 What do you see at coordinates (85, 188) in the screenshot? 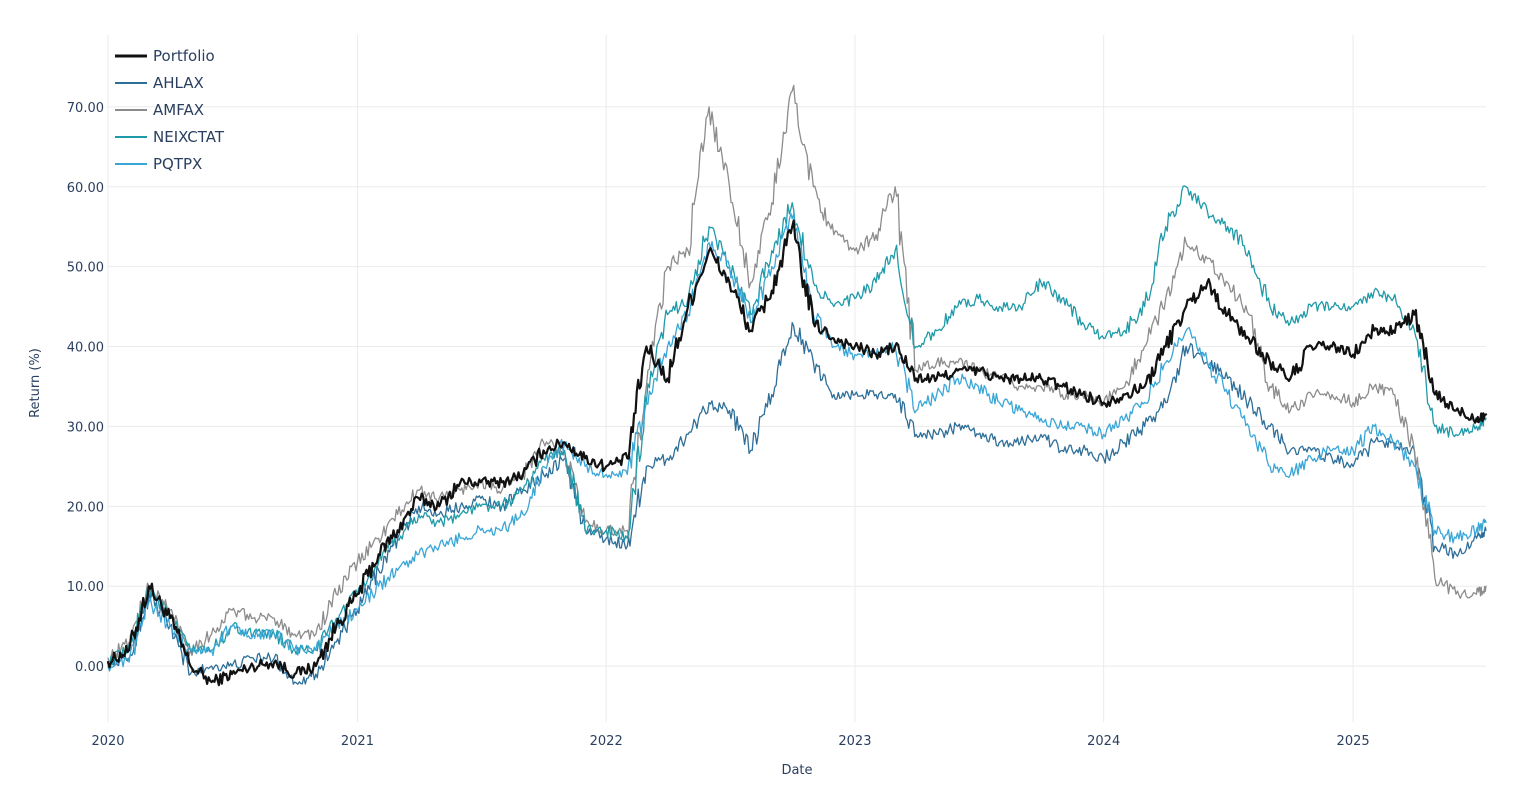
I see `y-tick-label: 60.00` at bounding box center [85, 188].